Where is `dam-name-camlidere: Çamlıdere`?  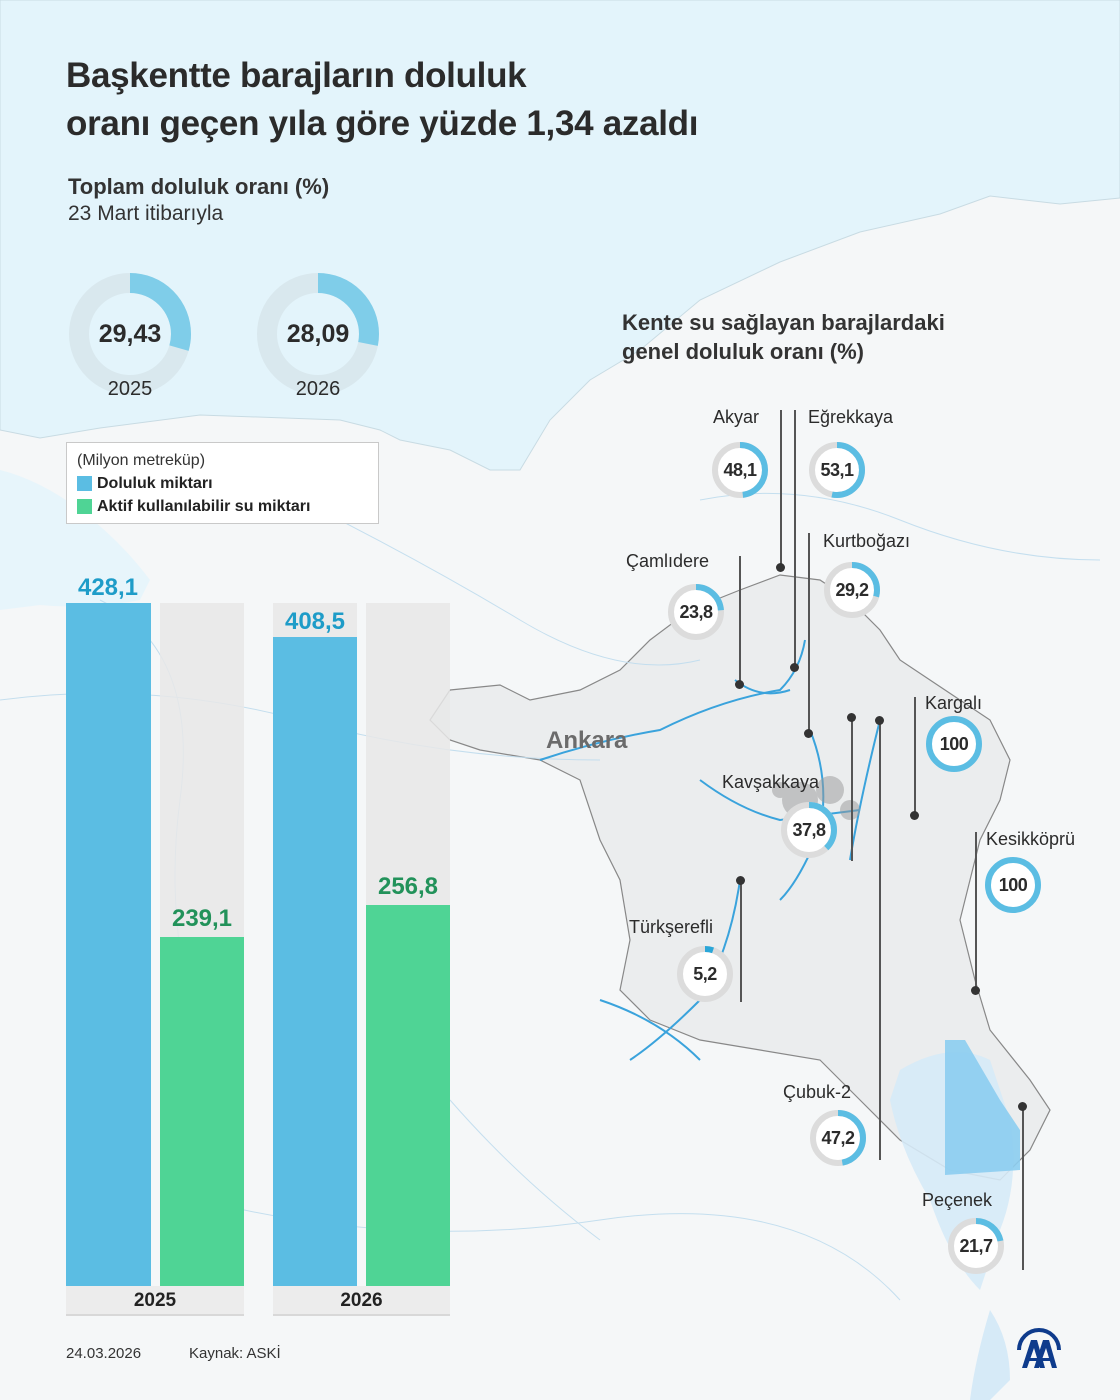 dam-name-camlidere: Çamlıdere is located at coordinates (668, 561).